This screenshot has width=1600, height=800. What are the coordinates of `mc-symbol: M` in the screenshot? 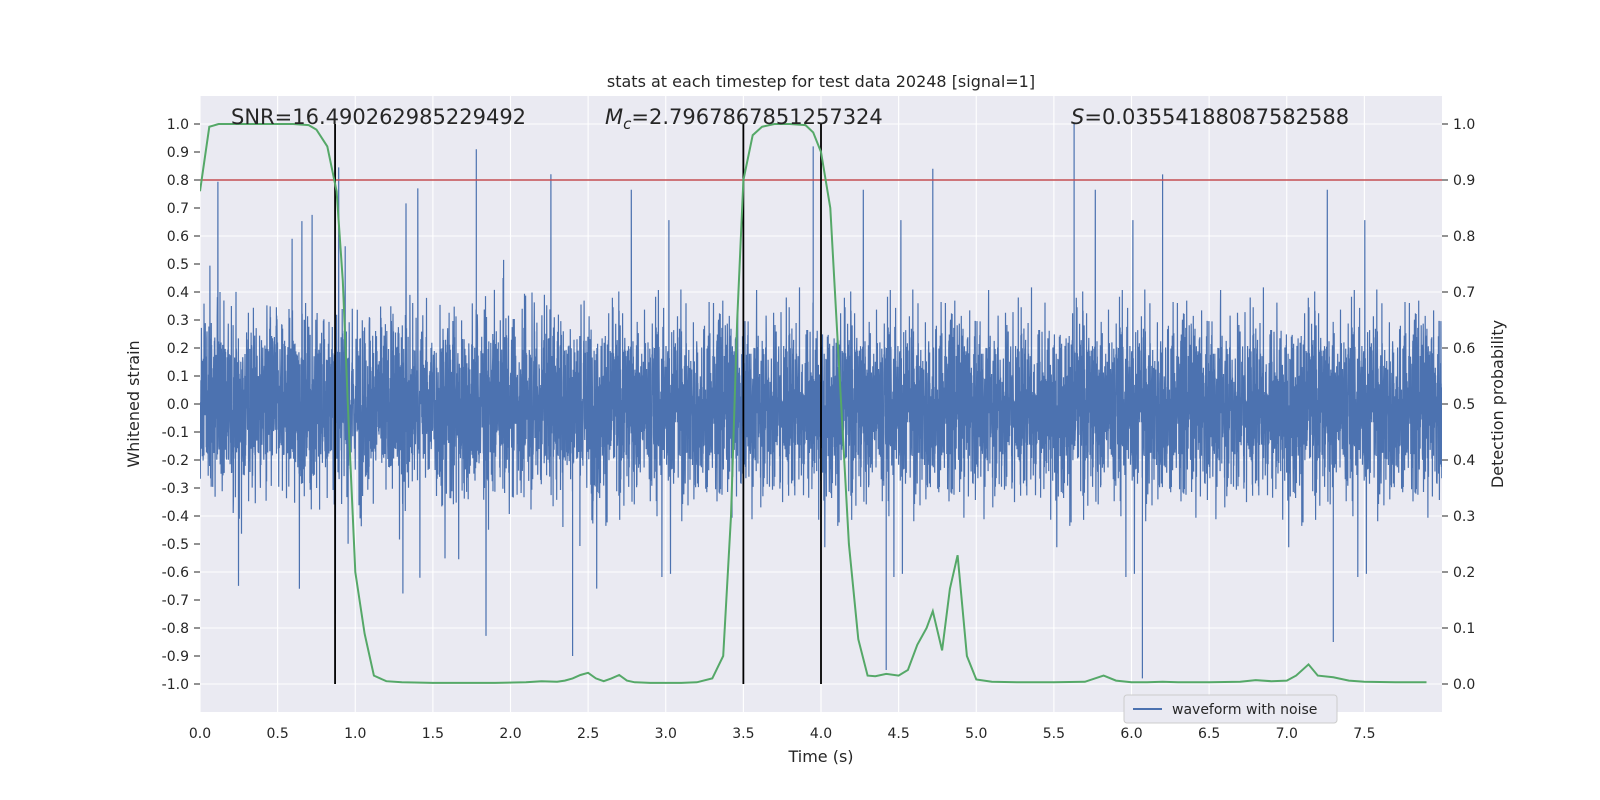 It's located at (614, 117).